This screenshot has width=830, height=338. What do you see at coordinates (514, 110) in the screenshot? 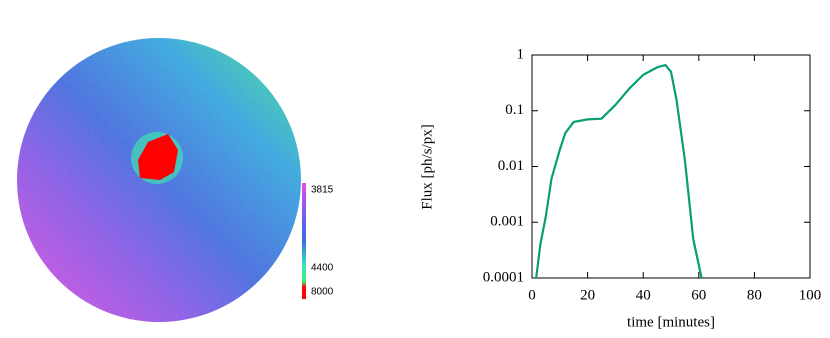
I see `y-tick-label: 0.1` at bounding box center [514, 110].